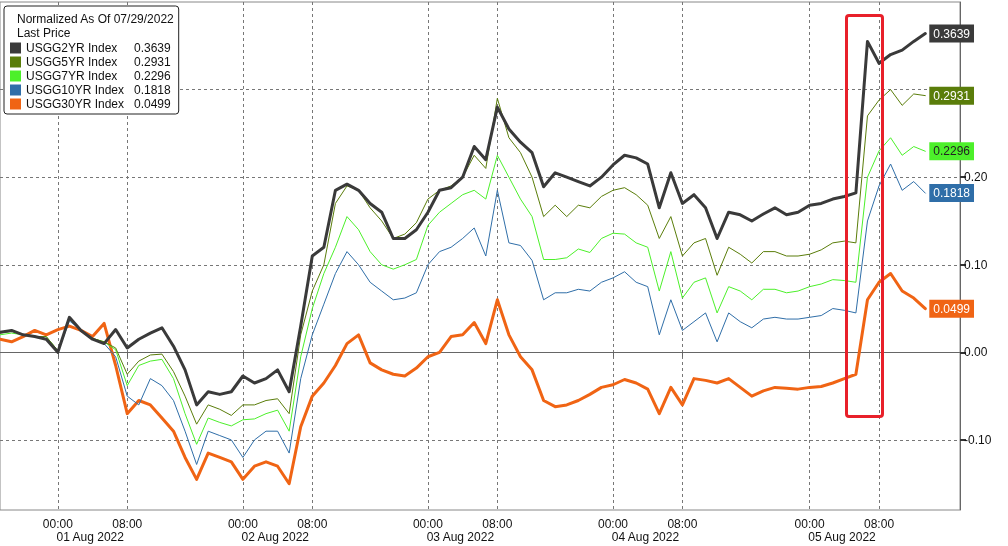 The image size is (1008, 546). I want to click on legend-label: USGG30YR Index, so click(75, 104).